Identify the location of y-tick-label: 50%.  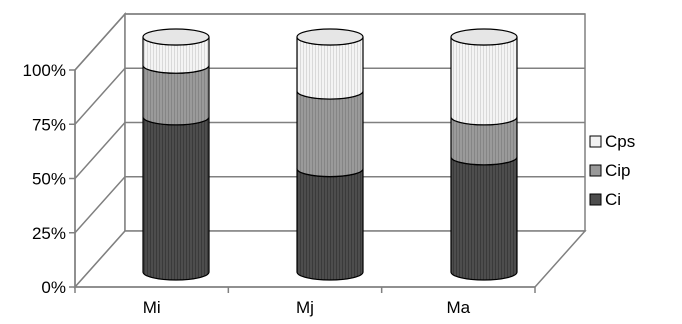
(49, 179).